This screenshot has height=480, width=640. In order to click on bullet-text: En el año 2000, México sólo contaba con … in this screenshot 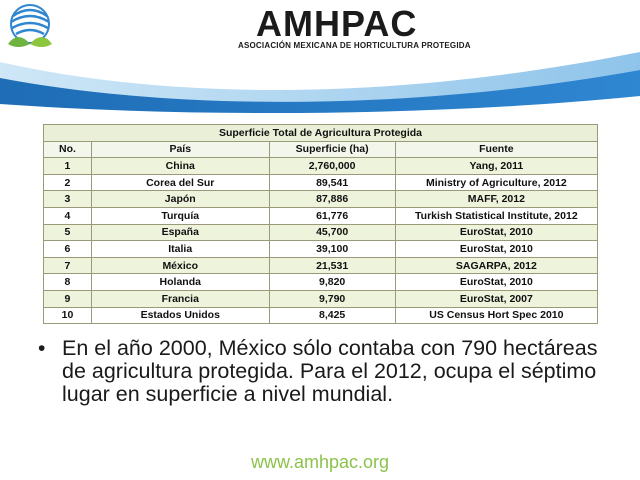, I will do `click(330, 371)`.